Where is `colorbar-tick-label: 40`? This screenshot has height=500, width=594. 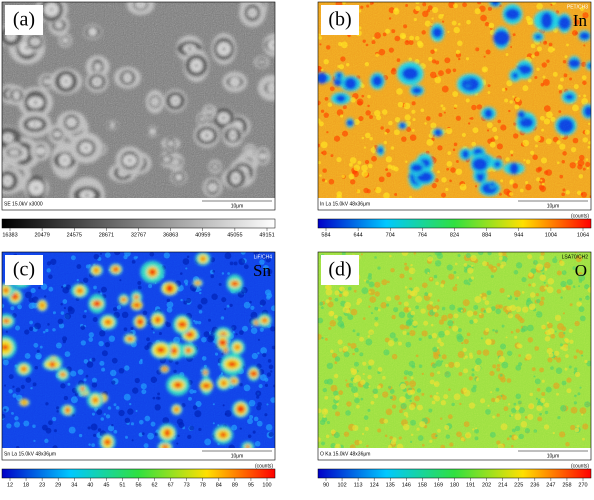
colorbar-tick-label: 40 is located at coordinates (90, 485).